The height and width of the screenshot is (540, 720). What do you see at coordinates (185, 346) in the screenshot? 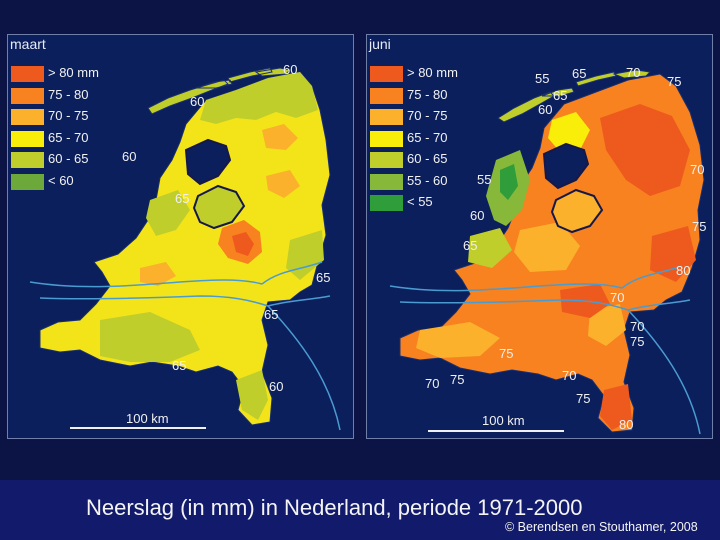
I see `rivers-maart` at bounding box center [185, 346].